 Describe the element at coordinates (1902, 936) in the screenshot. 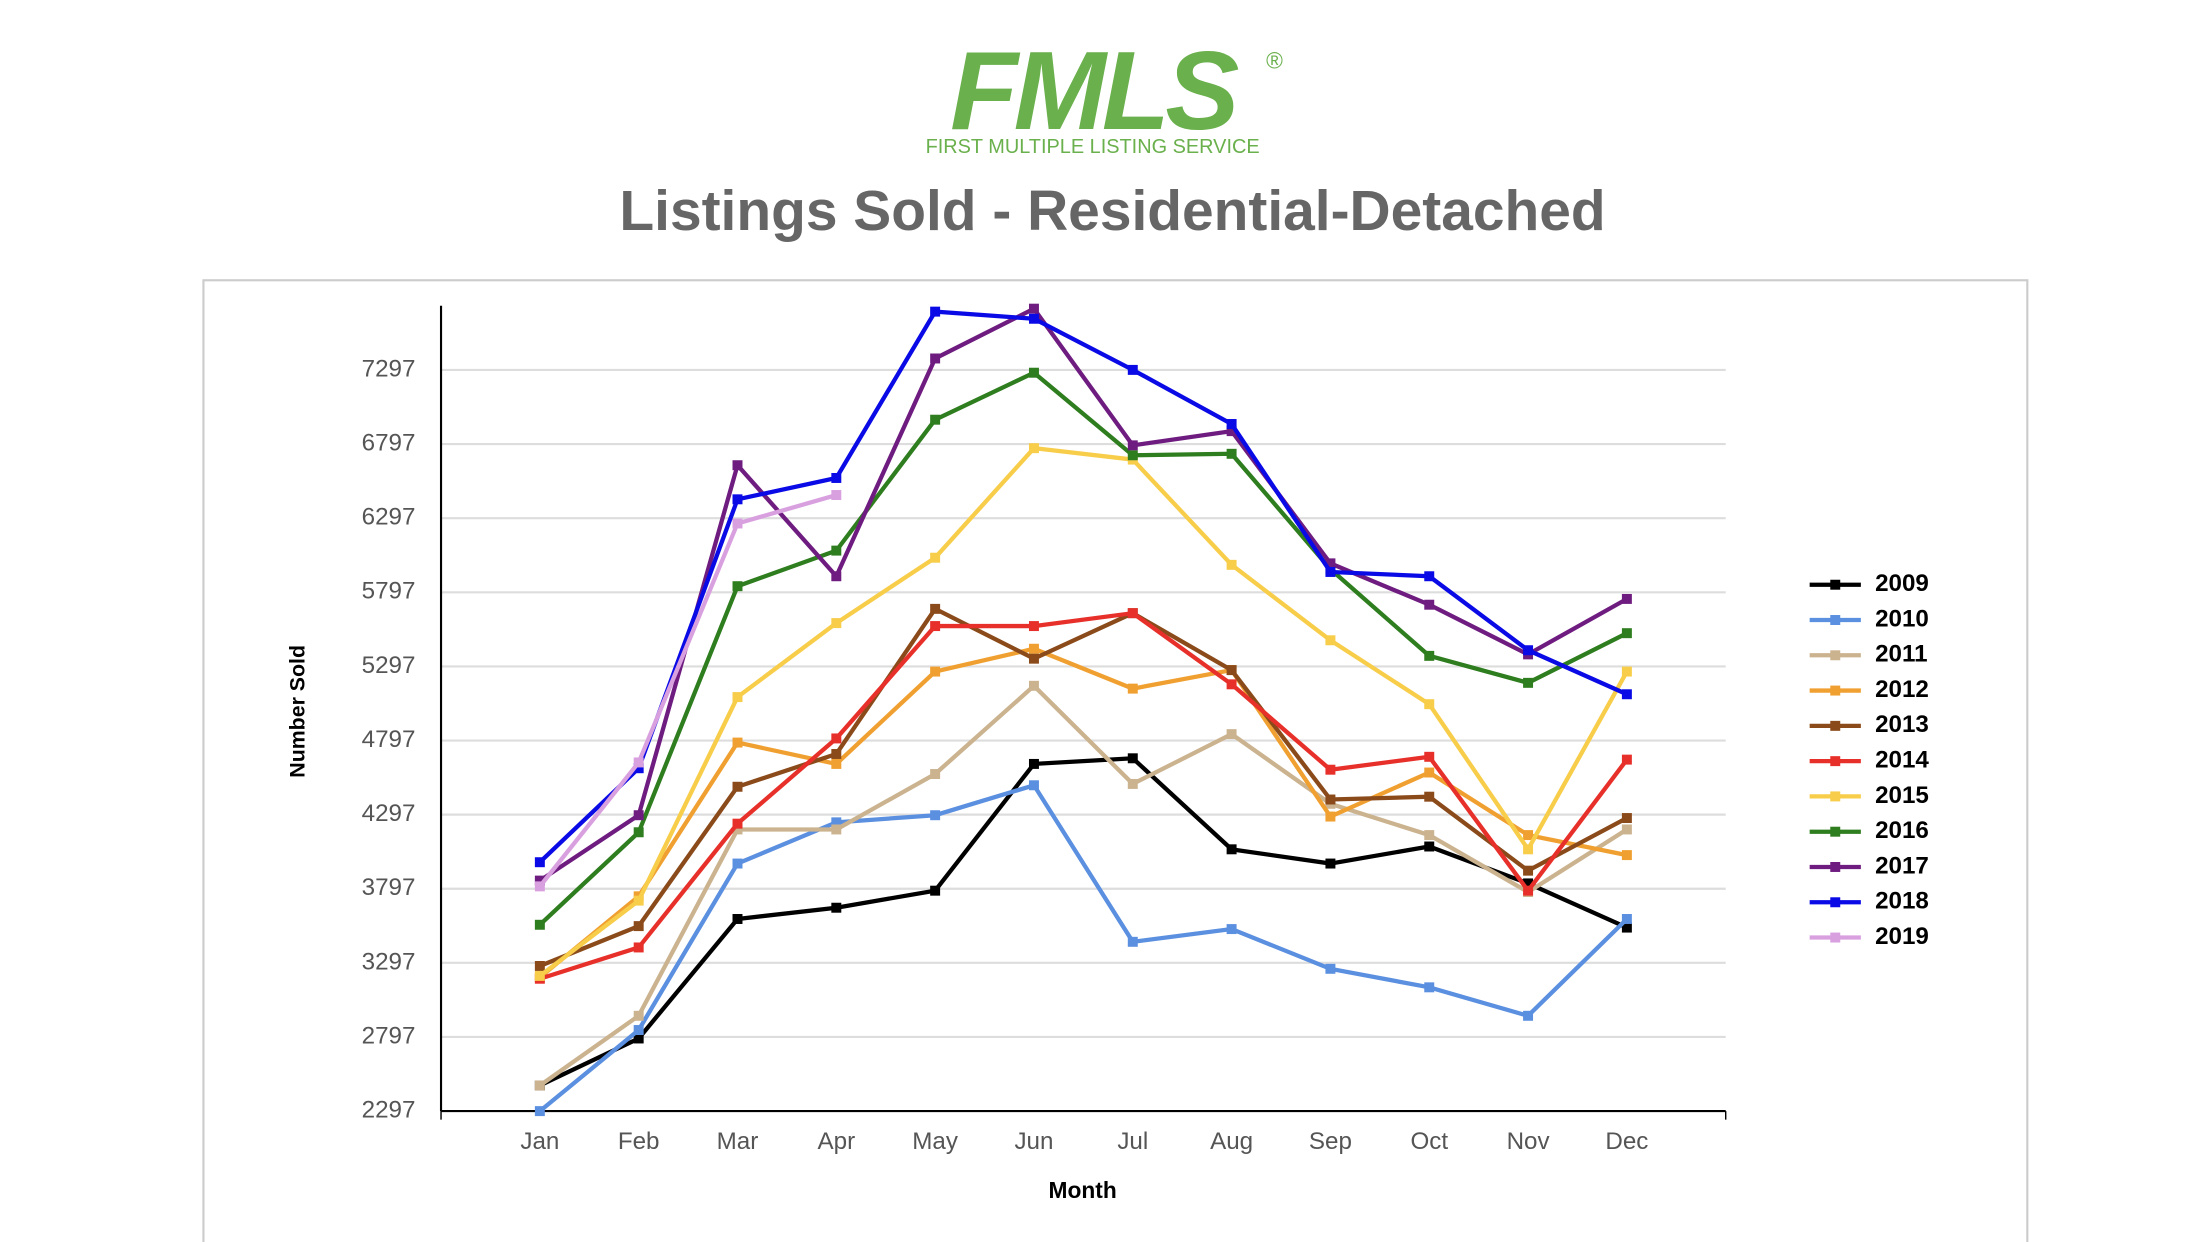

I see `legend-label: 2019` at that location.